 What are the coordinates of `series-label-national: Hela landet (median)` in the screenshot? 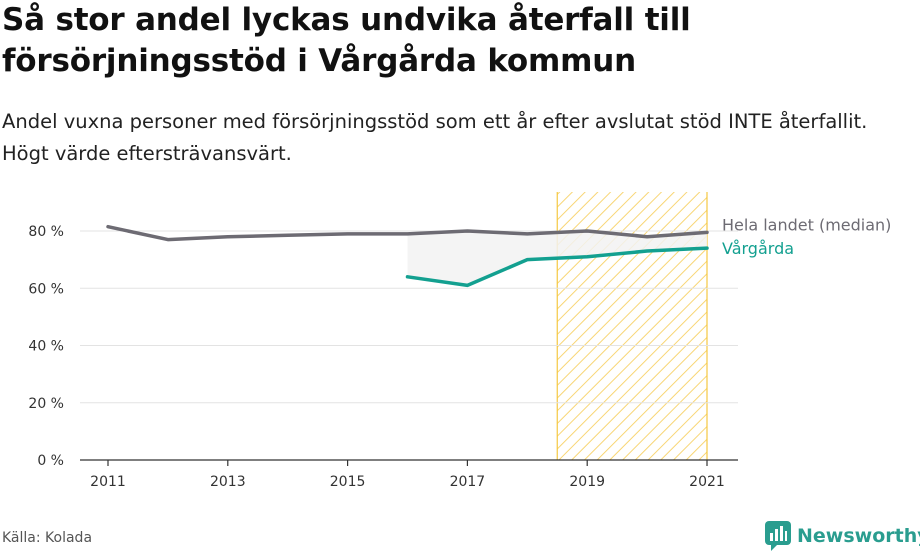 It's located at (806, 224).